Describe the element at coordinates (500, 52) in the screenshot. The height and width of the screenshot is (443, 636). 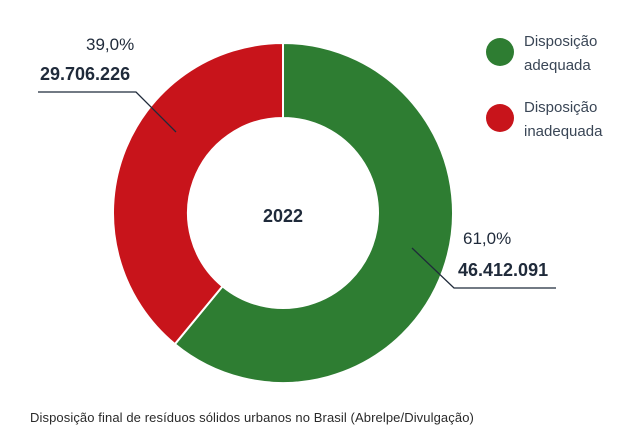
I see `legend-swatch-adequada` at that location.